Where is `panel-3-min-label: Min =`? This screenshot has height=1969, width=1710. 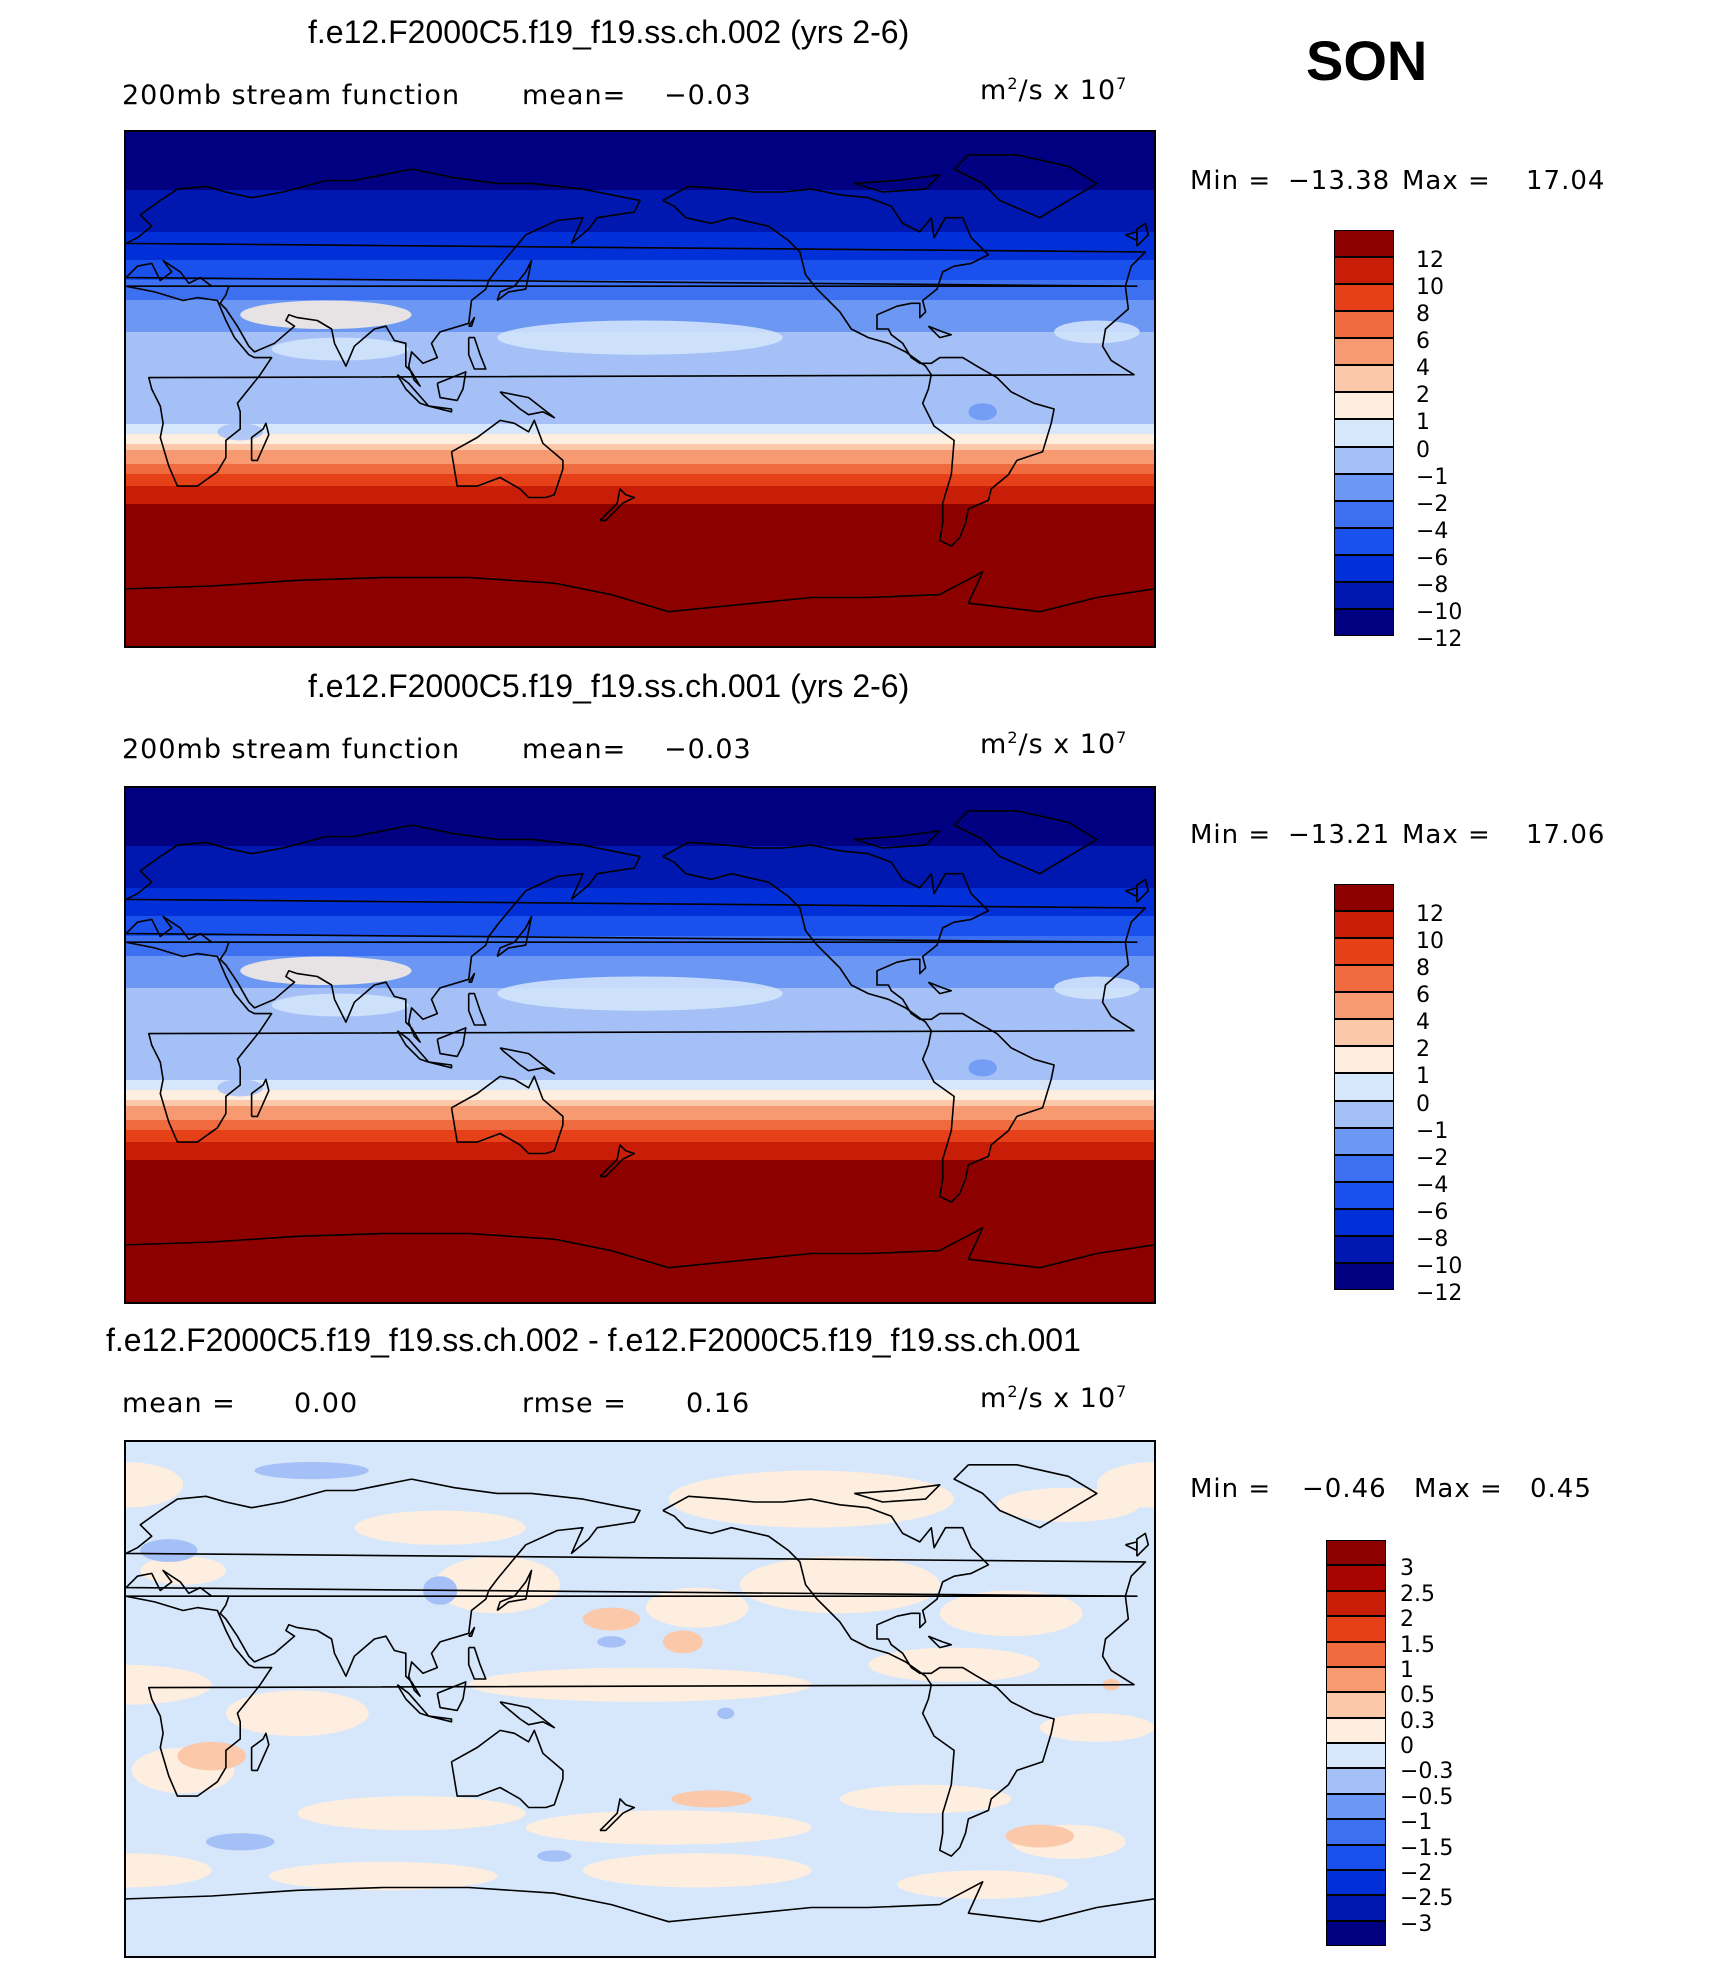
panel-3-min-label: Min = is located at coordinates (1231, 1489).